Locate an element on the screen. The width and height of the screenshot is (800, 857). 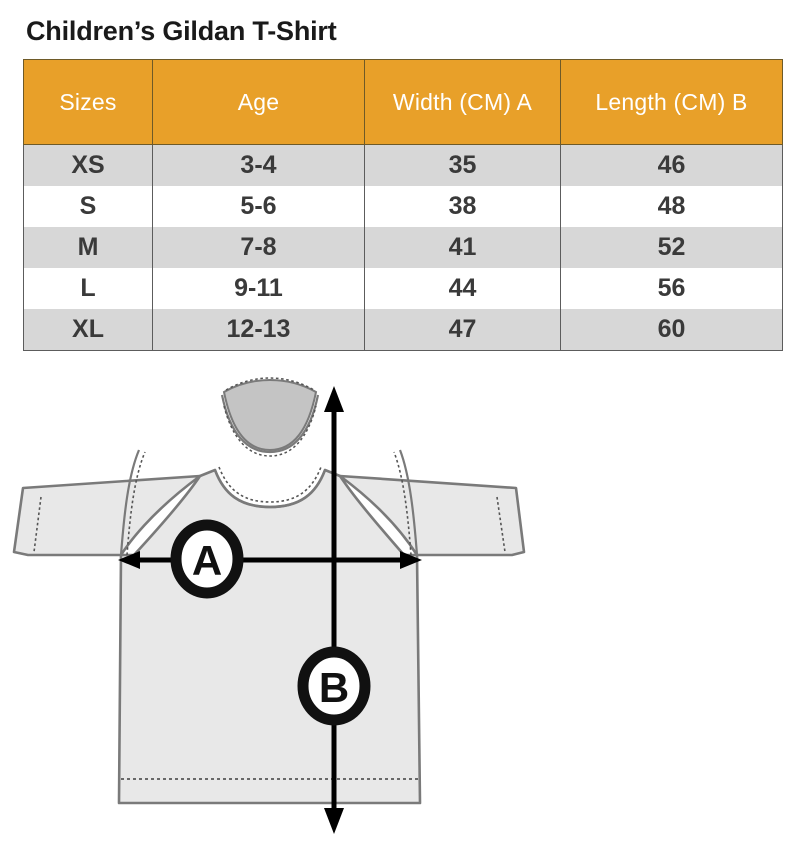
collar-inner-edge is located at coordinates (270, 424).